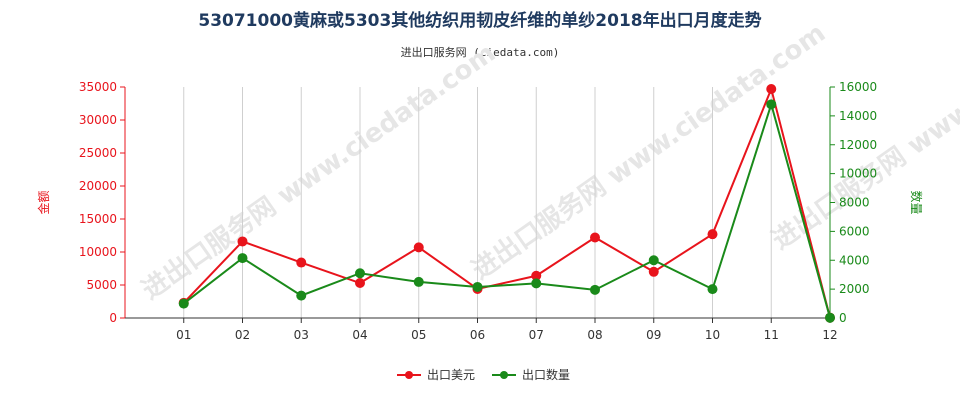 Image resolution: width=960 pixels, height=400 pixels. Describe the element at coordinates (43, 202) in the screenshot. I see `y-left-axis-title: 金额` at that location.